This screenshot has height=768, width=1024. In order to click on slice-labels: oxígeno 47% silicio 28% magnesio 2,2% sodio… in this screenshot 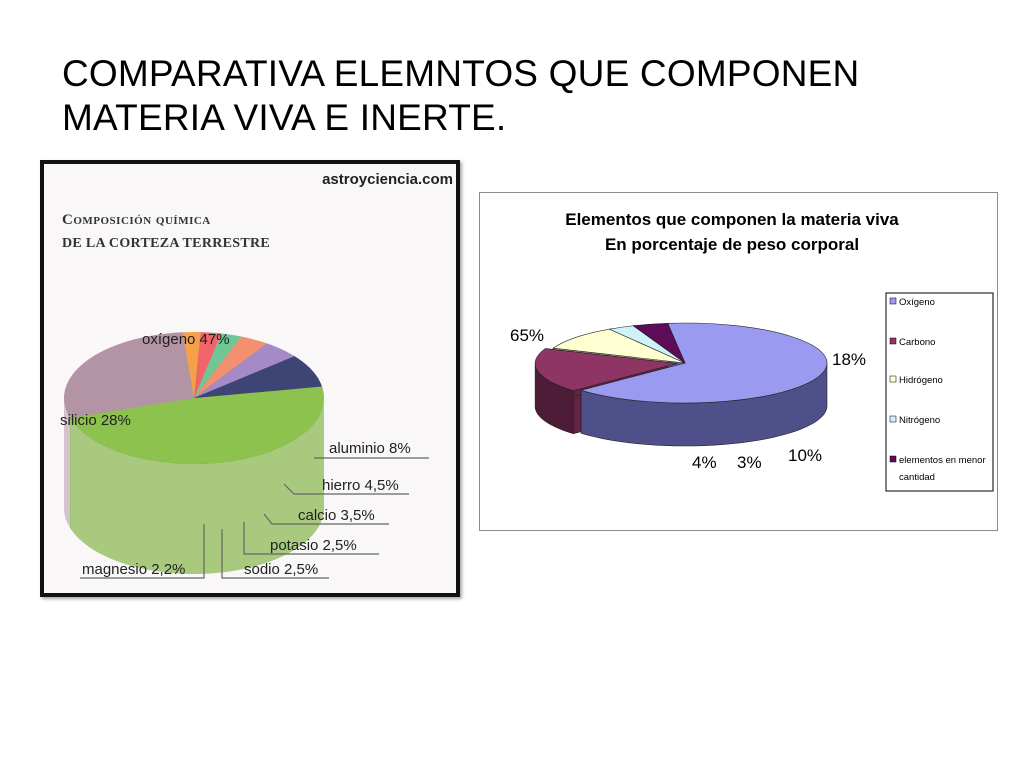, I will do `click(235, 454)`.